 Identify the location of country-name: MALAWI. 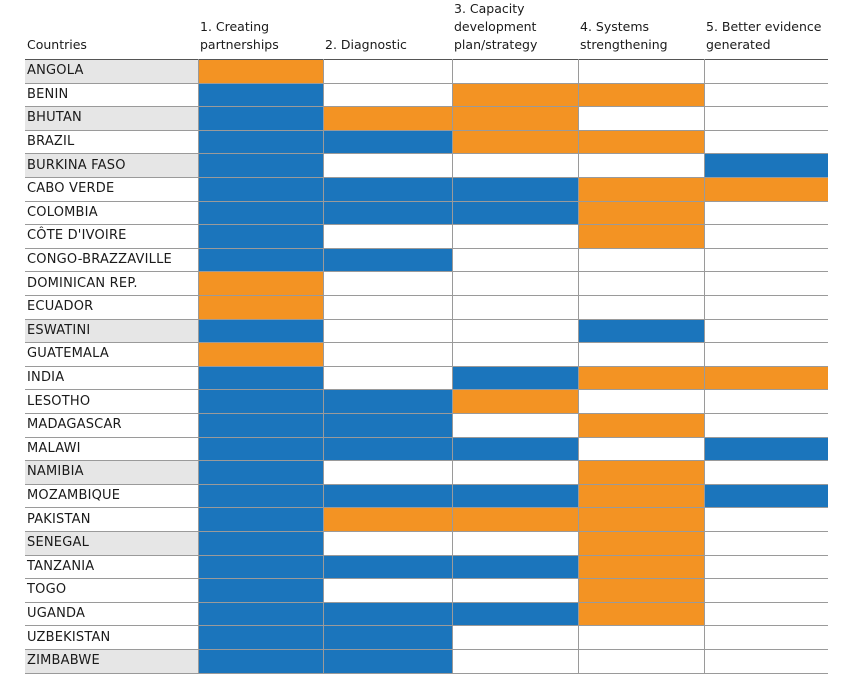
(54, 448).